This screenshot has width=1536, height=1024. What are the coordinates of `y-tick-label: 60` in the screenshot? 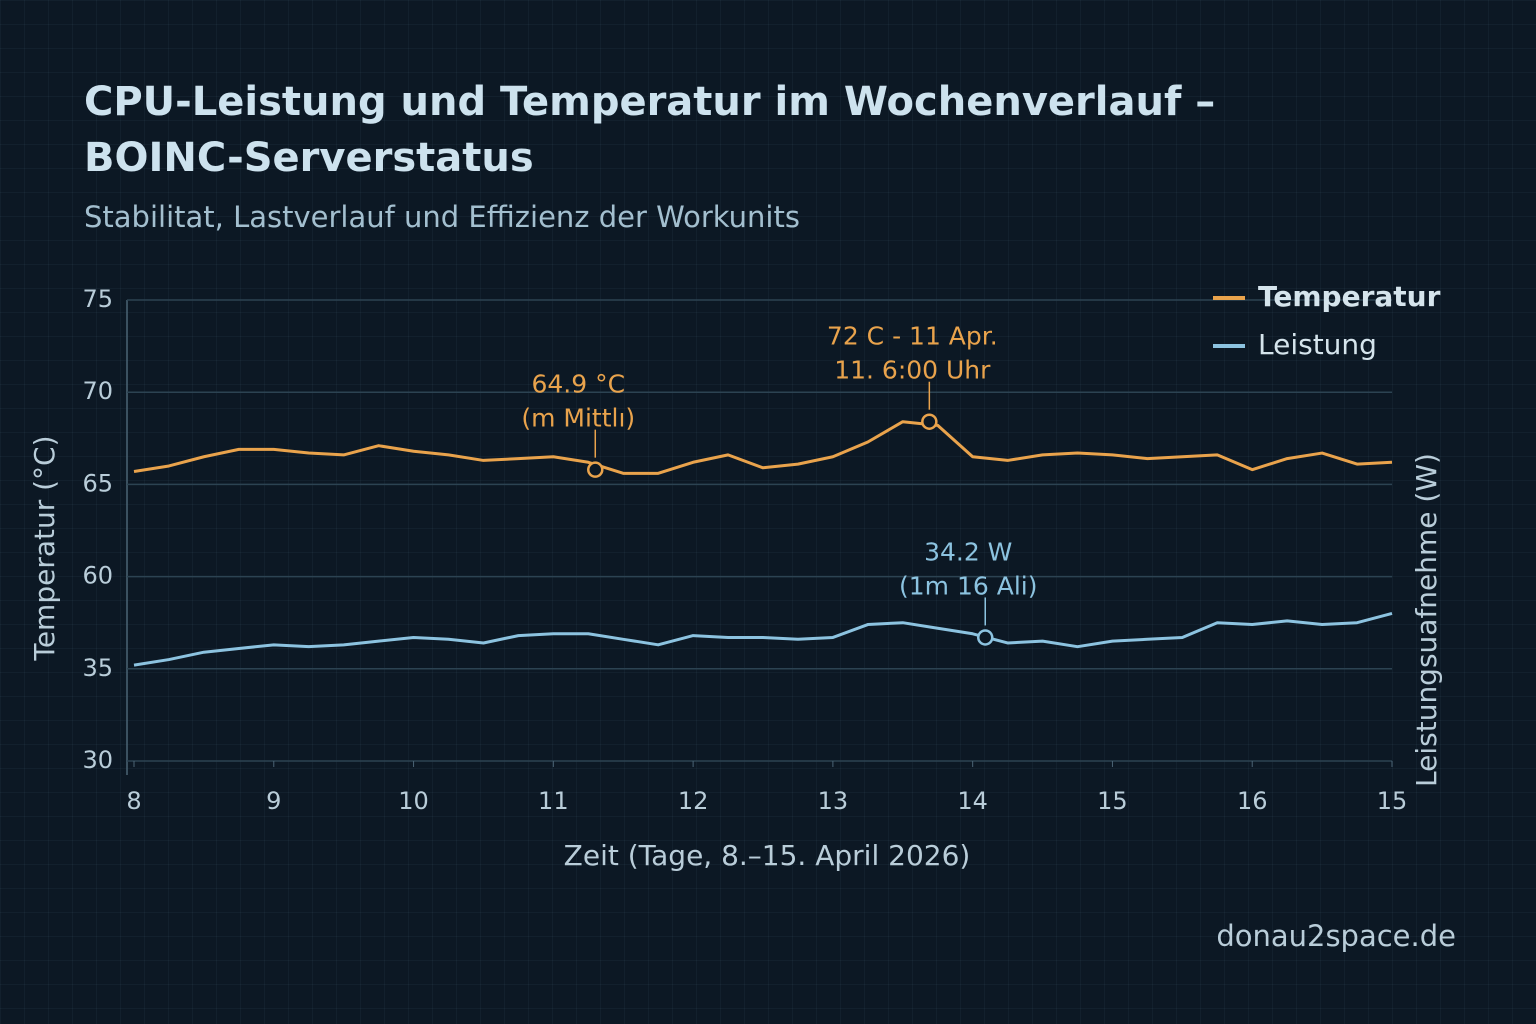 It's located at (97, 576).